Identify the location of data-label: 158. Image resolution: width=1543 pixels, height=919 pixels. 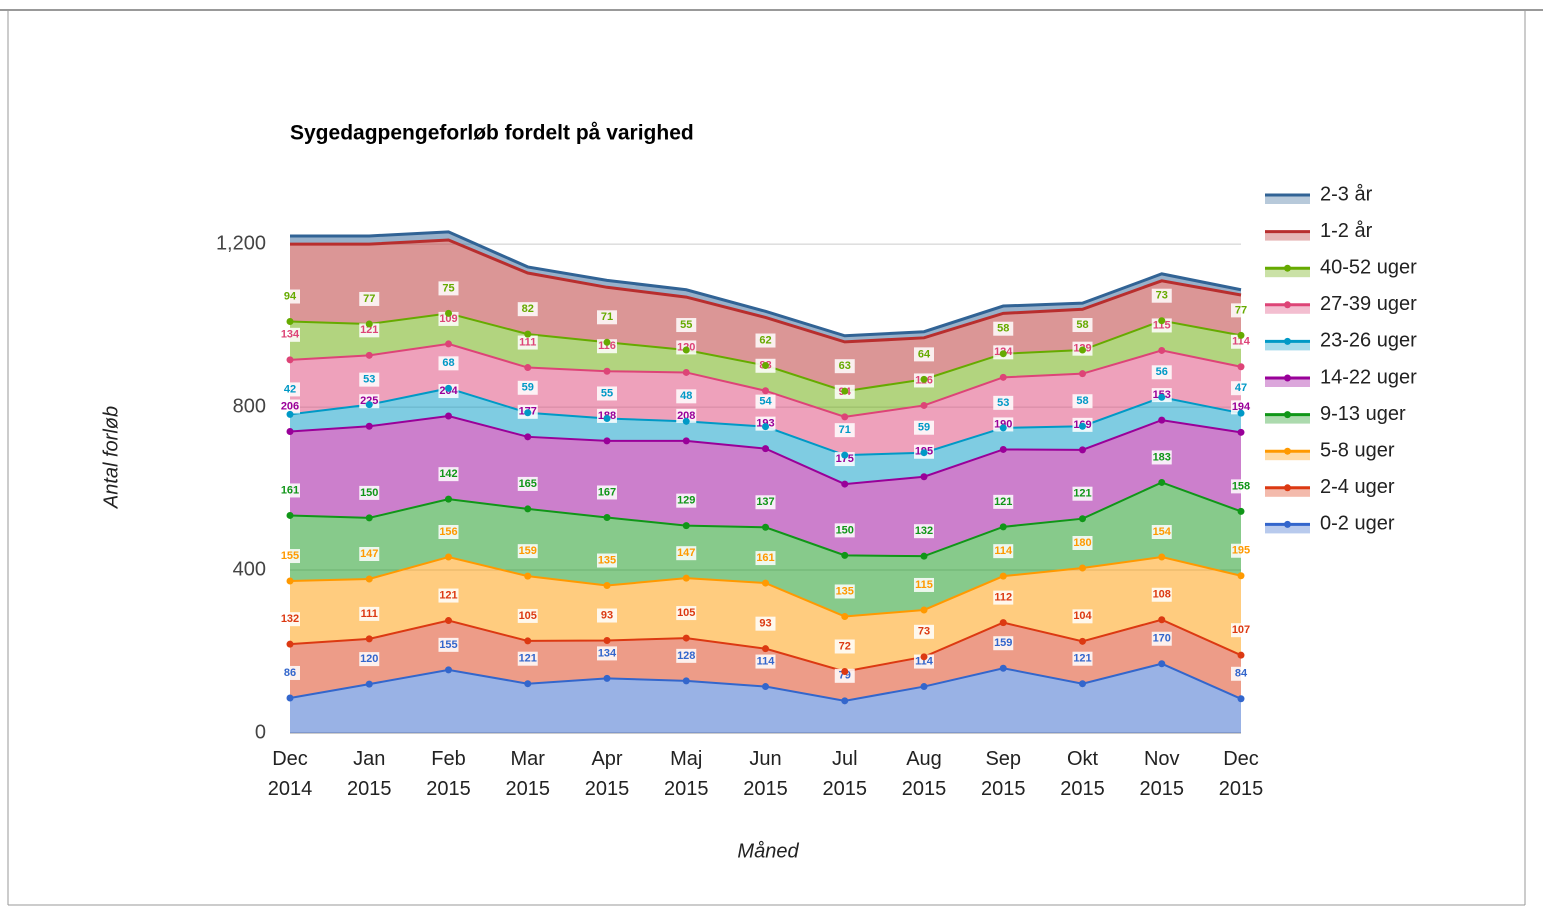
(1241, 486).